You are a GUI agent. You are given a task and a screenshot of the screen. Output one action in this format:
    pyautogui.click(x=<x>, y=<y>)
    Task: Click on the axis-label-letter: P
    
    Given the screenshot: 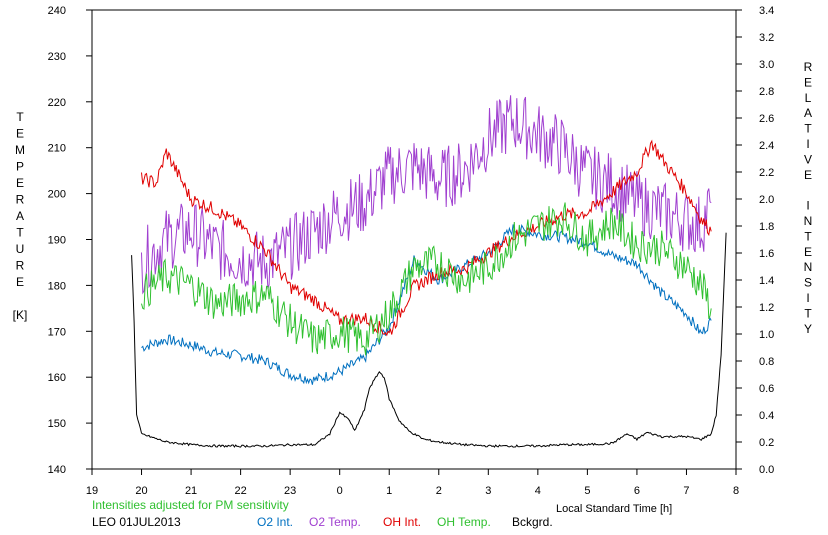 What is the action you would take?
    pyautogui.click(x=20, y=167)
    